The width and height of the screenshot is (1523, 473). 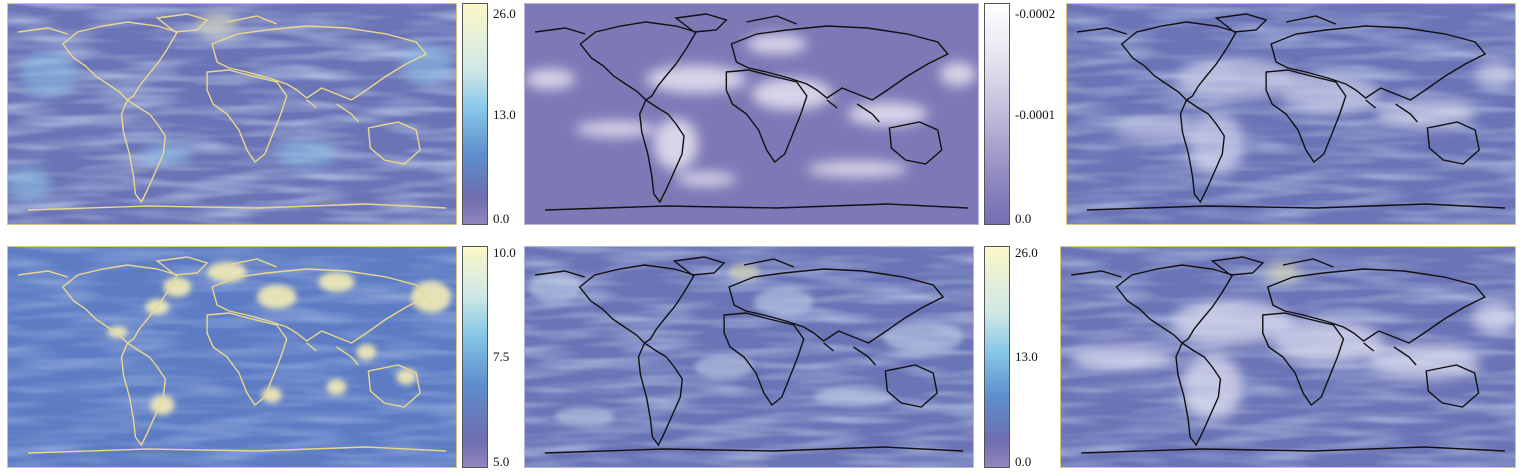 What do you see at coordinates (1035, 114) in the screenshot?
I see `colorbar-2-tick-mid: -0.0001` at bounding box center [1035, 114].